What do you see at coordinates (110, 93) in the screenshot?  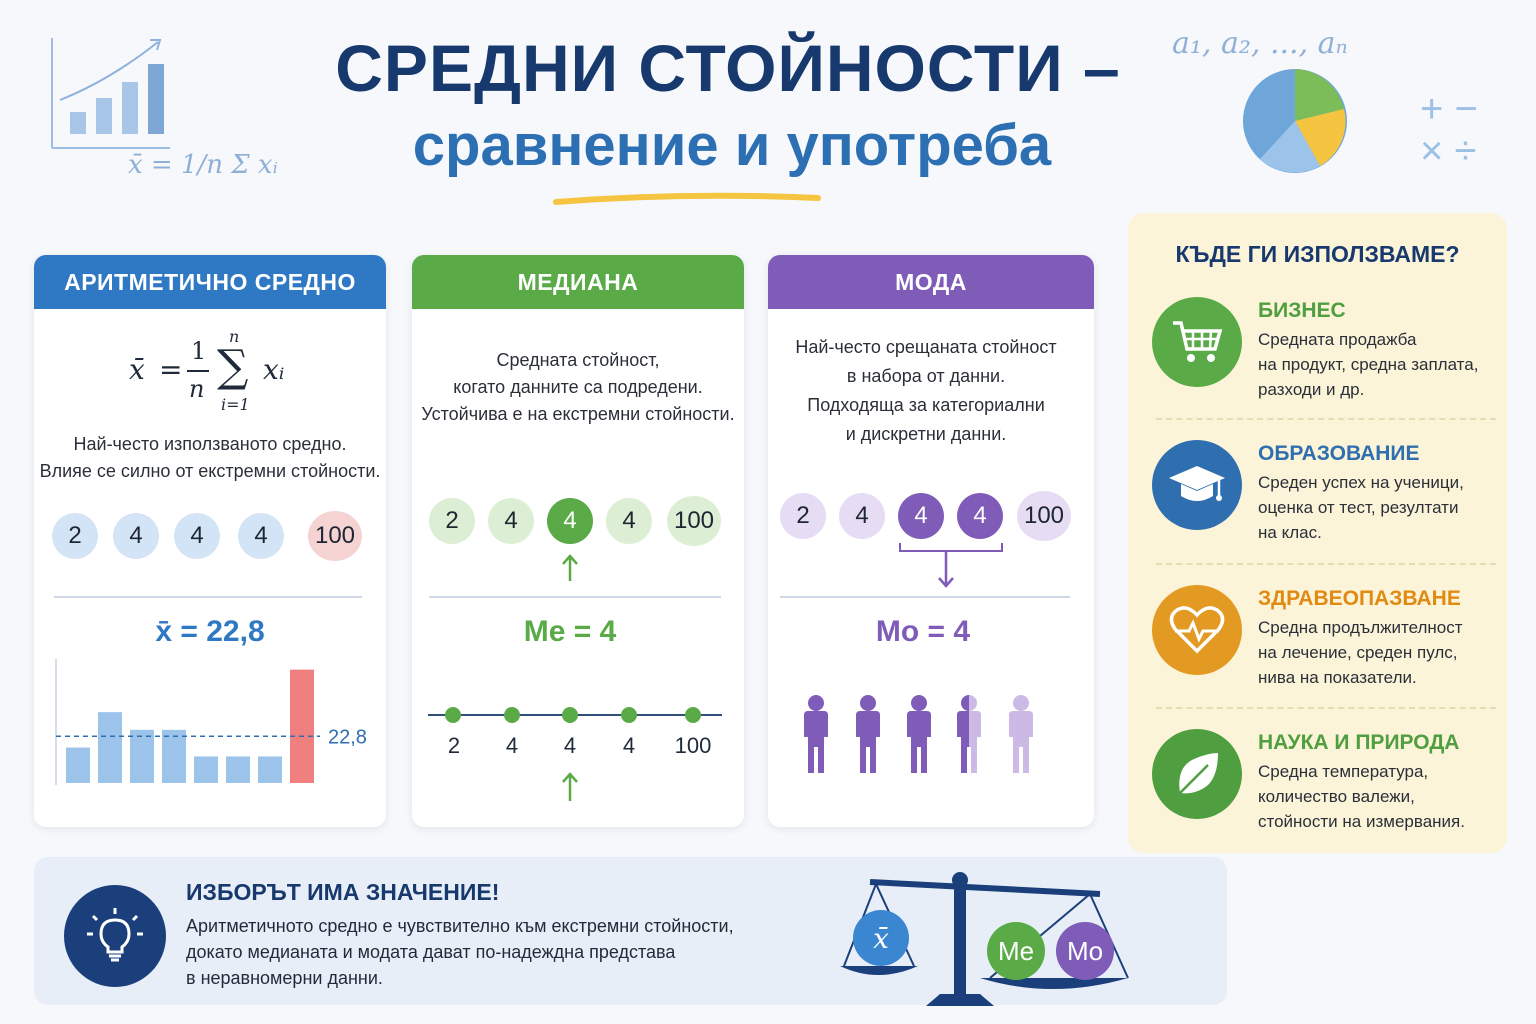 I see `bar-chart-icon` at bounding box center [110, 93].